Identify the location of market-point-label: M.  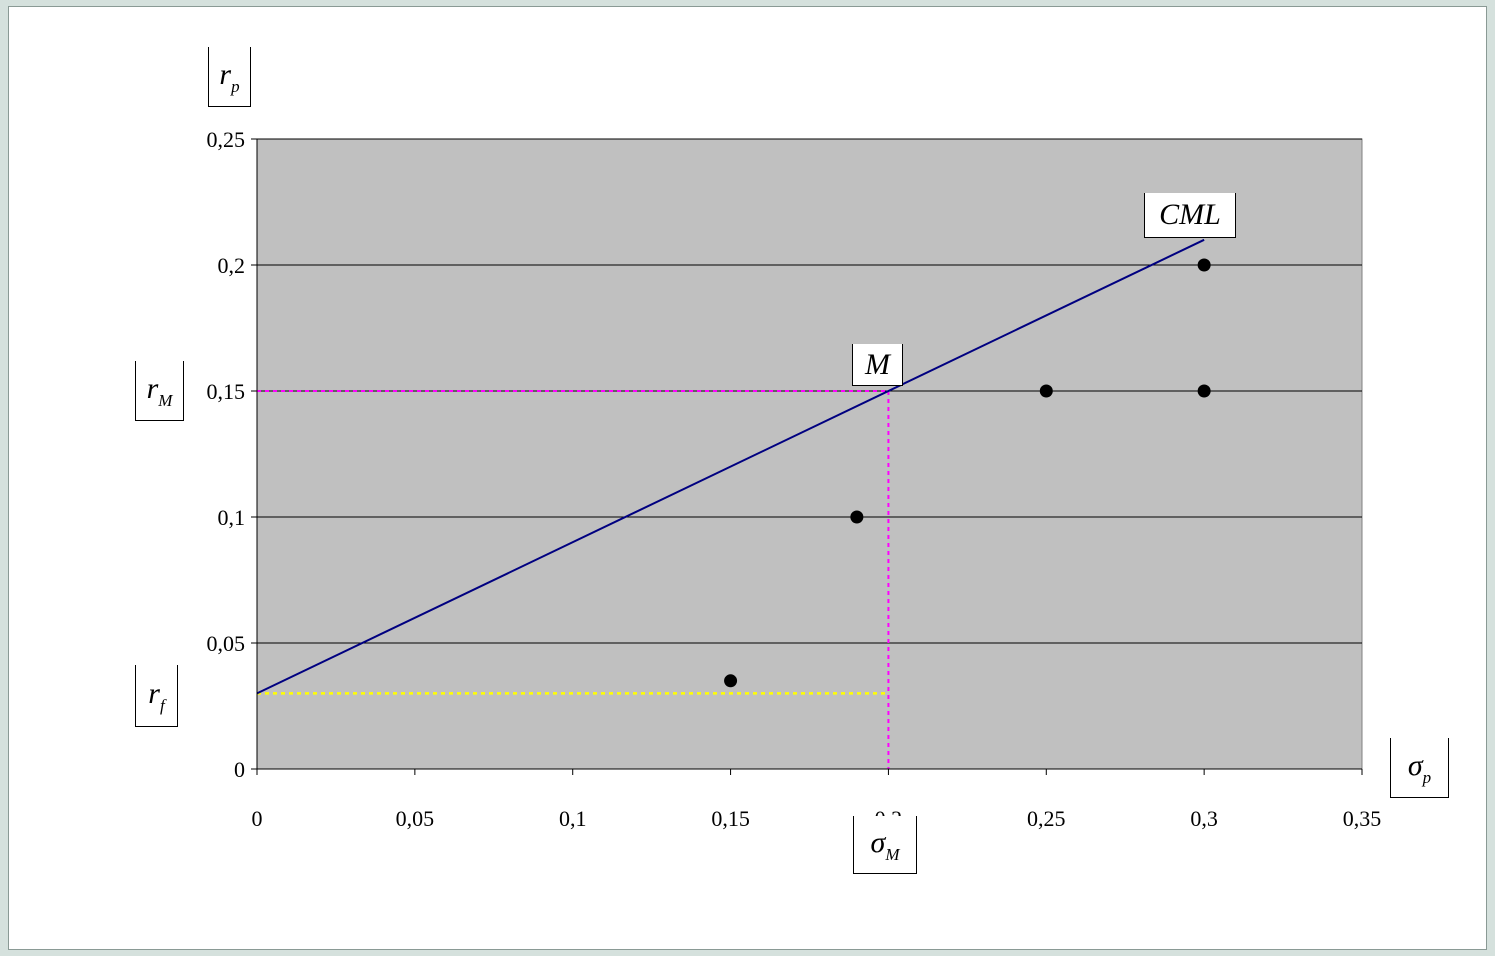
(877, 365).